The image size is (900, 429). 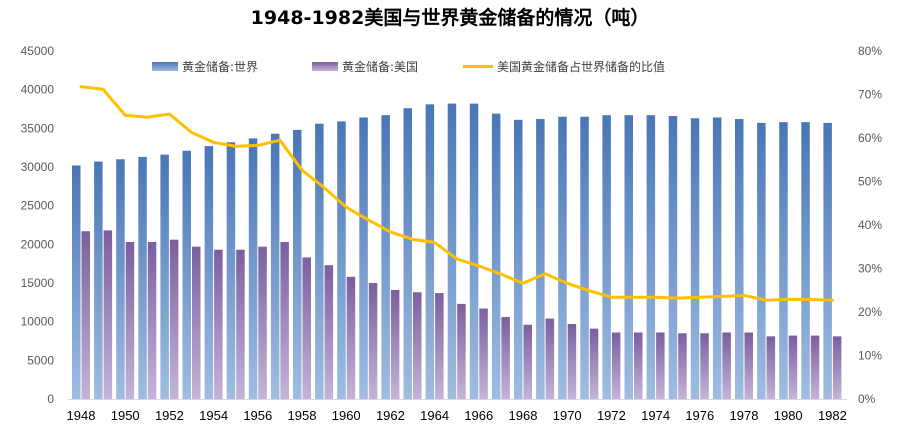 I want to click on bar-us-1978, so click(x=748, y=365).